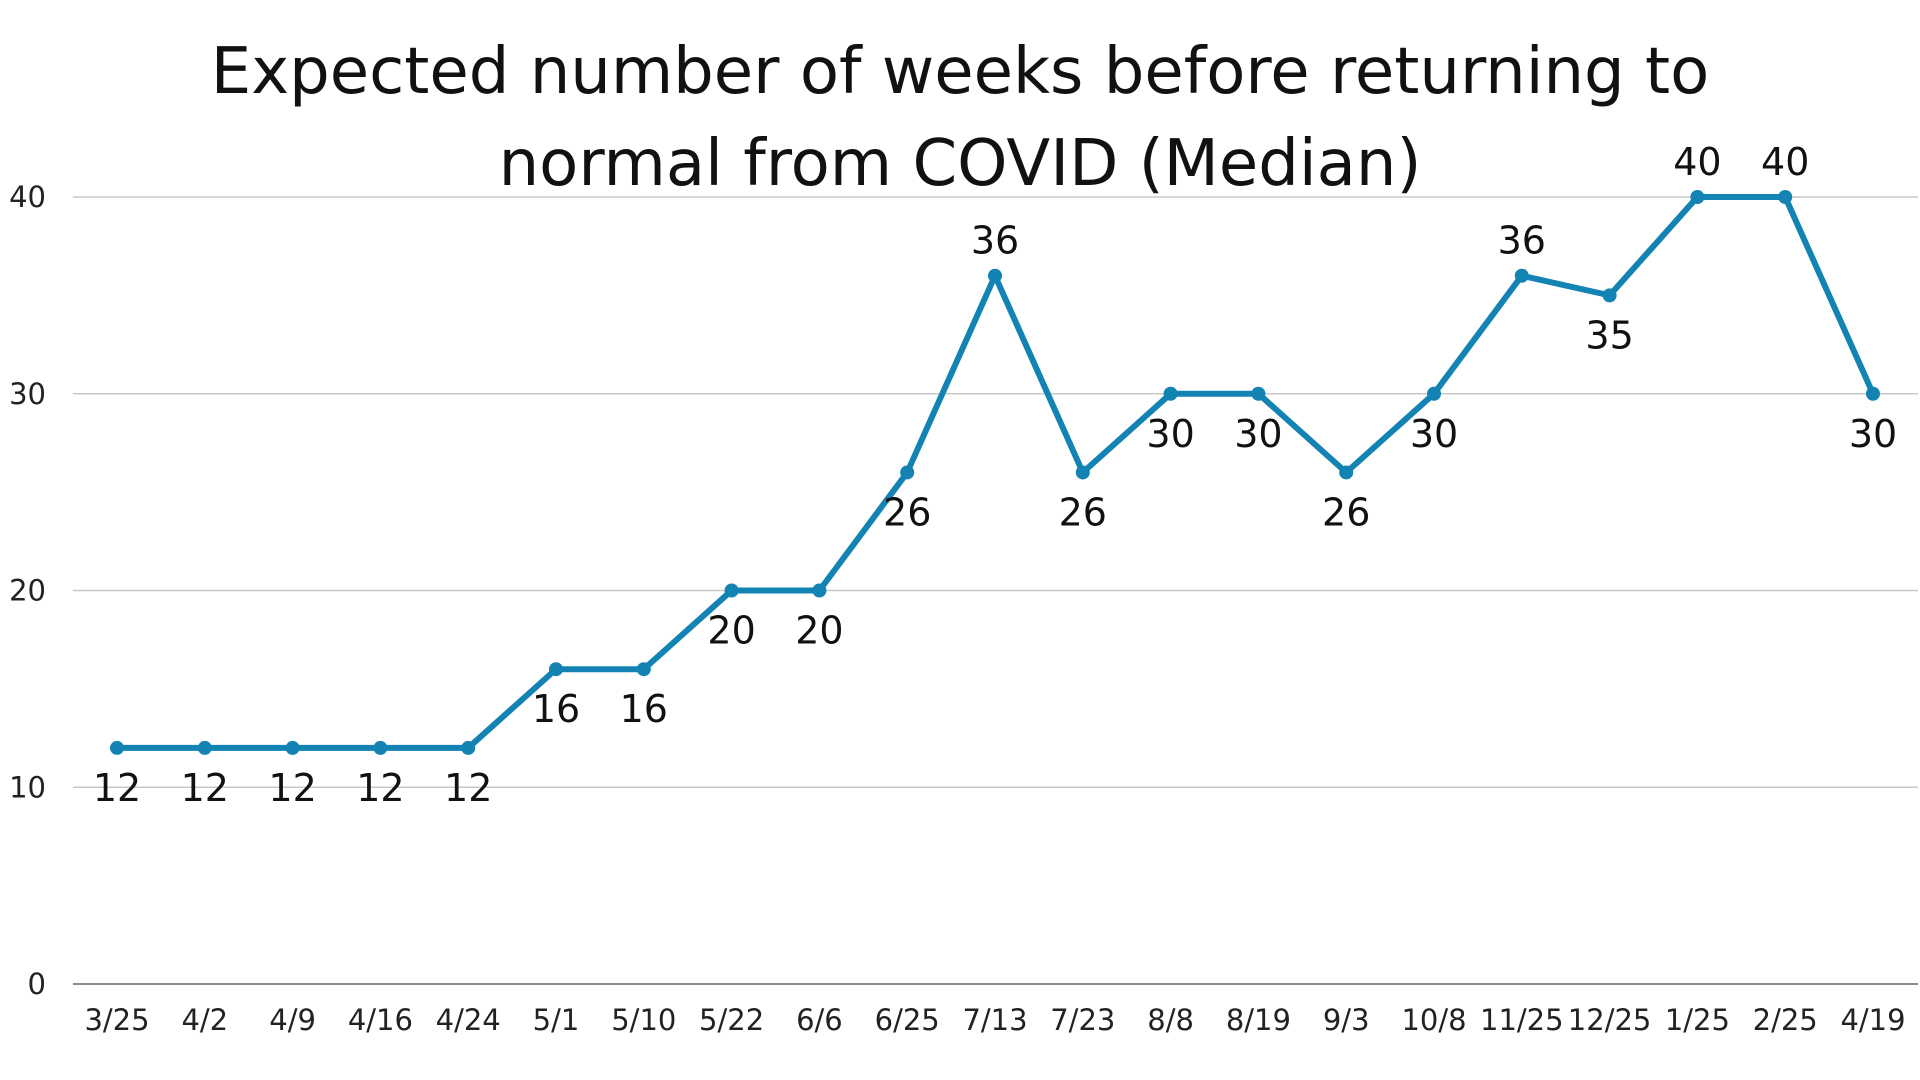 The image size is (1920, 1080). Describe the element at coordinates (1082, 1020) in the screenshot. I see `x-tick-label: 7/23` at that location.